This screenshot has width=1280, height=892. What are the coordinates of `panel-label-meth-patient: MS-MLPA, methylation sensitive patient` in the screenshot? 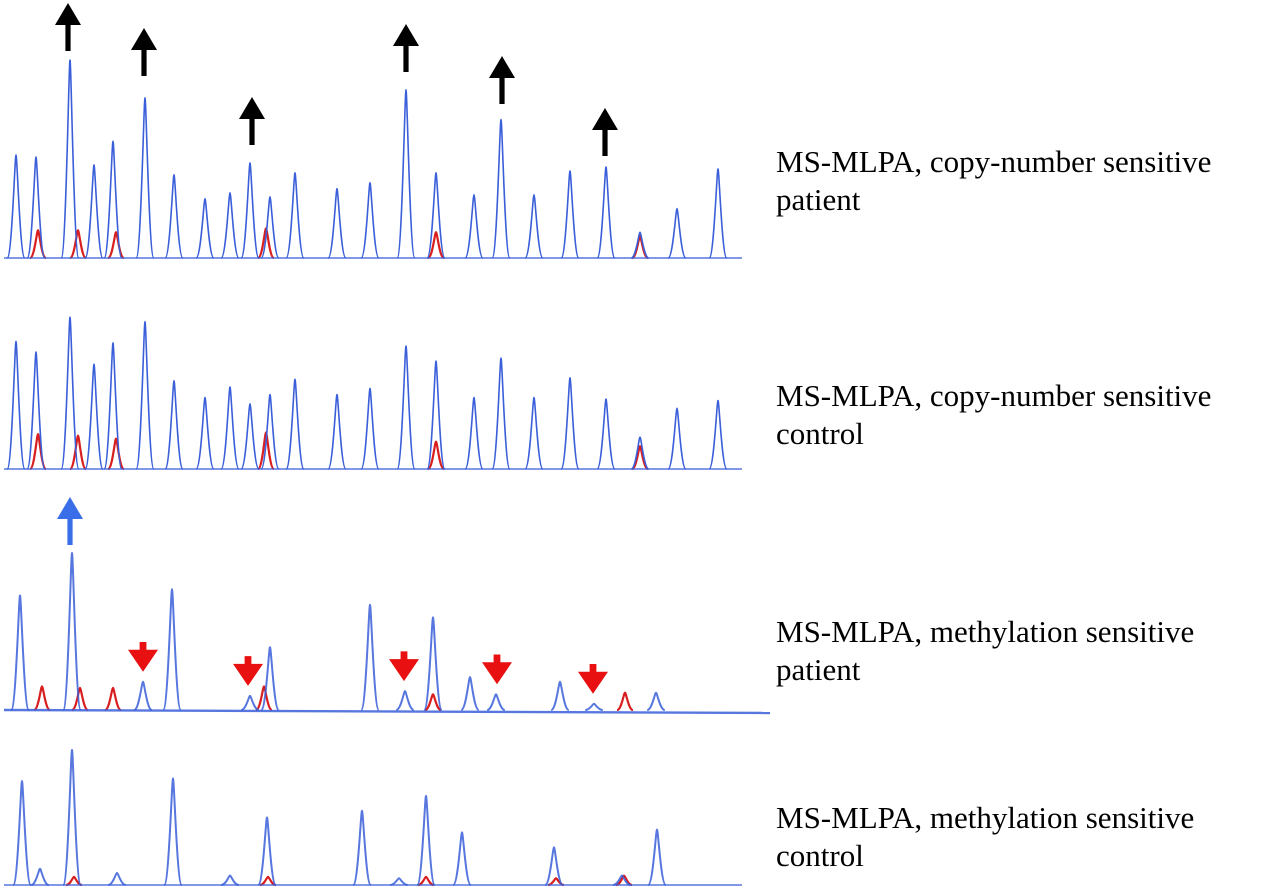 It's located at (985, 651).